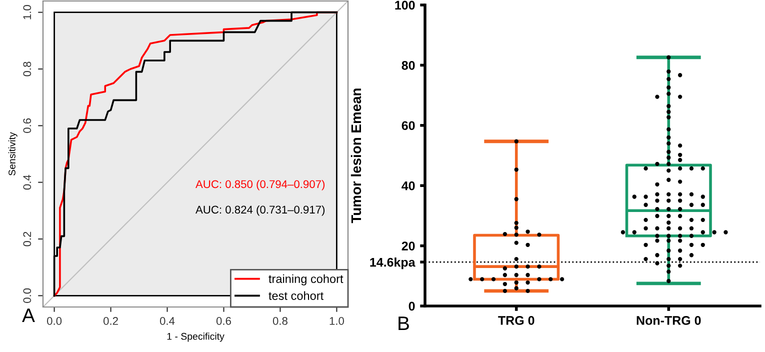 This screenshot has width=765, height=352. Describe the element at coordinates (408, 185) in the screenshot. I see `y-tick-label: 40` at that location.